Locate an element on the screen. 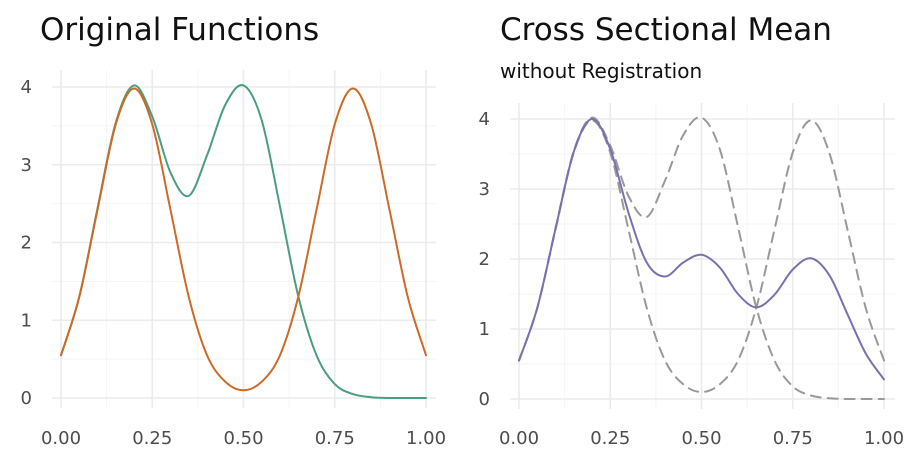 The image size is (918, 460). left-x-tick-label: 1.00 is located at coordinates (426, 438).